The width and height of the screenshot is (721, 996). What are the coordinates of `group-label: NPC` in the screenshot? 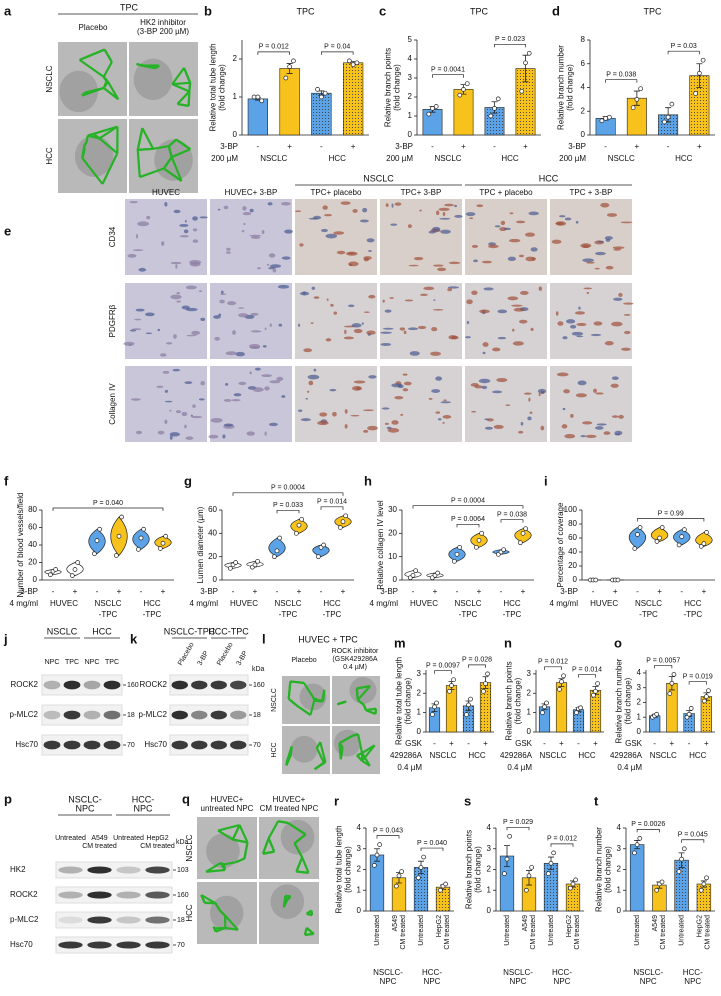 It's located at (85, 808).